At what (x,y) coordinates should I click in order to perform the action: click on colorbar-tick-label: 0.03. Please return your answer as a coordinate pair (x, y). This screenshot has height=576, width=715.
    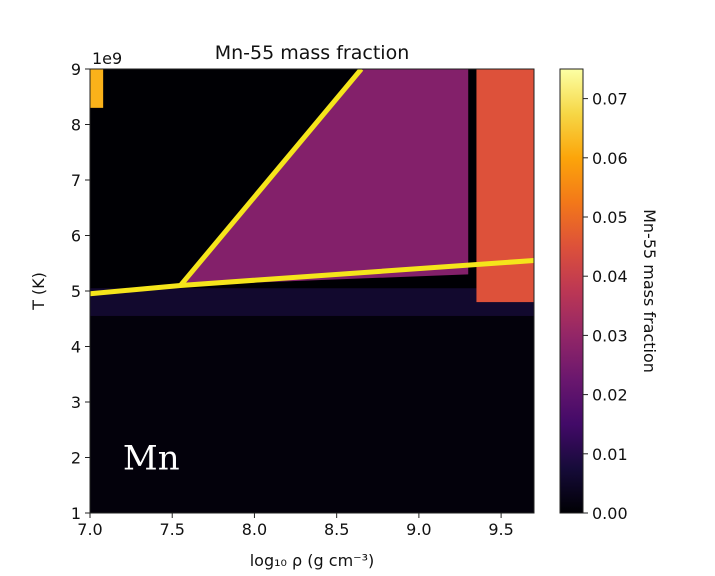
    Looking at the image, I should click on (610, 335).